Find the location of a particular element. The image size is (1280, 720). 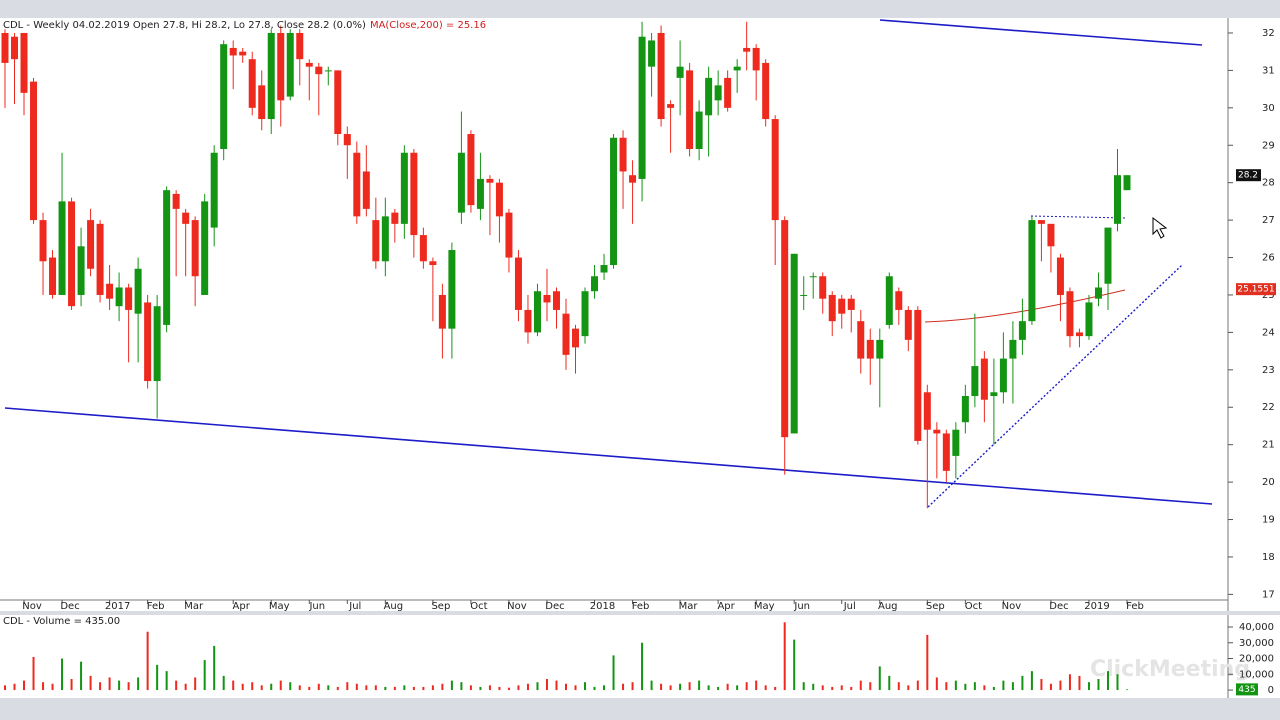

x-tick-label: Oct is located at coordinates (478, 606).